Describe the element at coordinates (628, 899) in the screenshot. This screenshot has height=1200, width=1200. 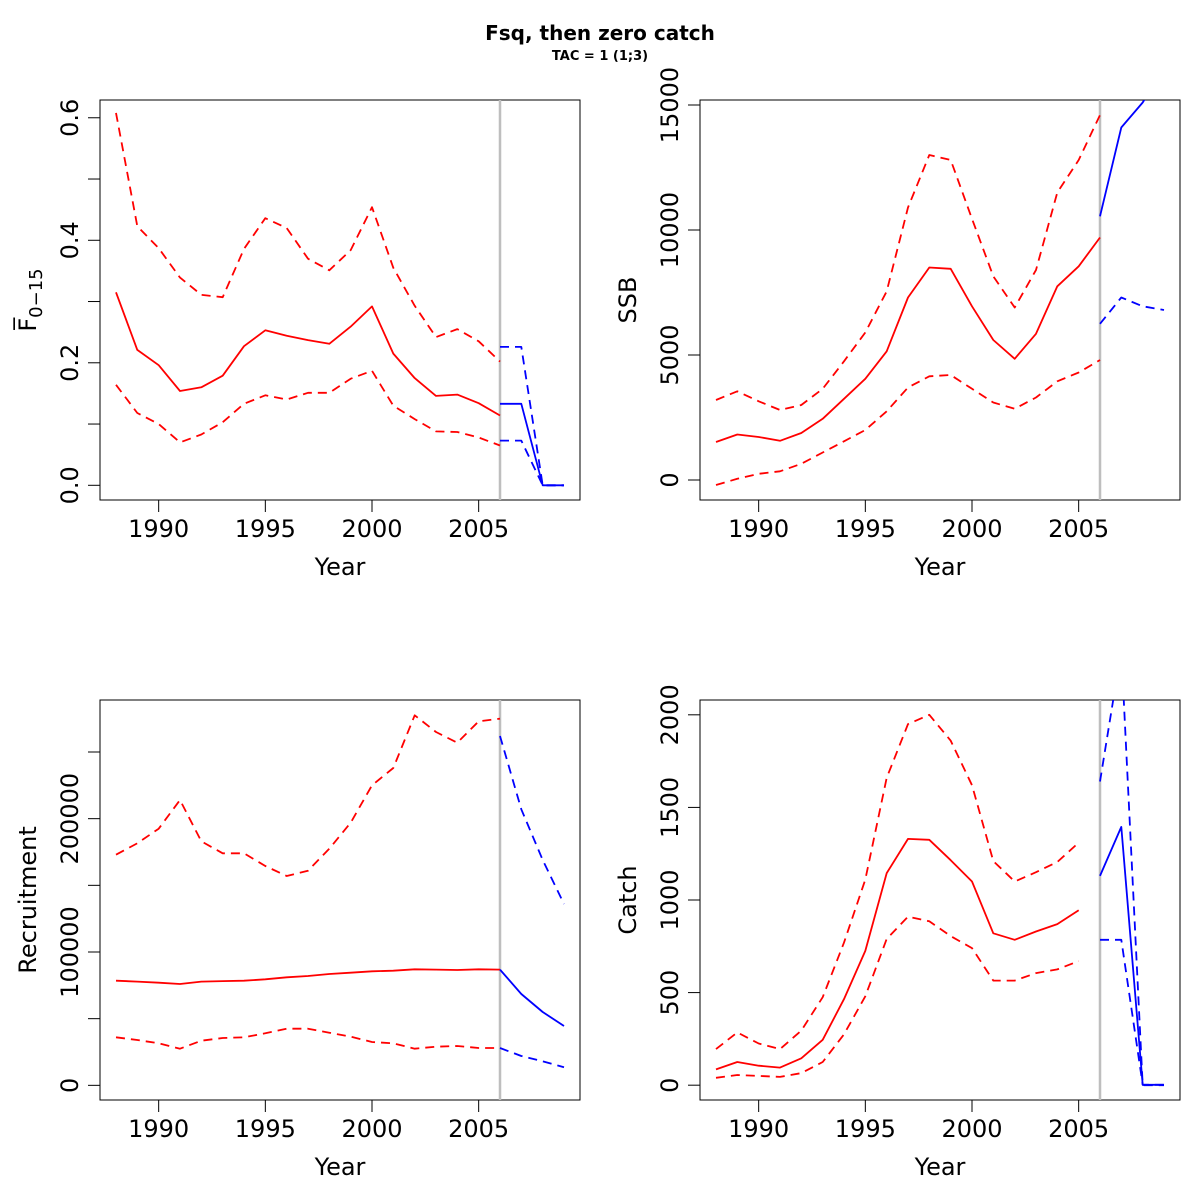
I see `y-axis-label: Catch` at that location.